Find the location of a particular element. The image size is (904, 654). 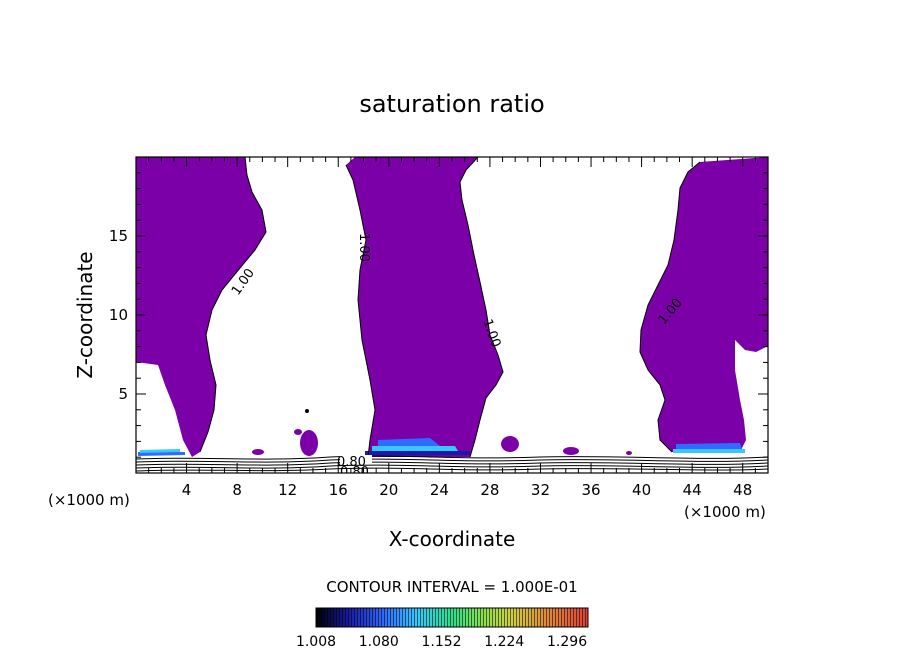

x-axis-label: X-coordinate is located at coordinates (452, 539).